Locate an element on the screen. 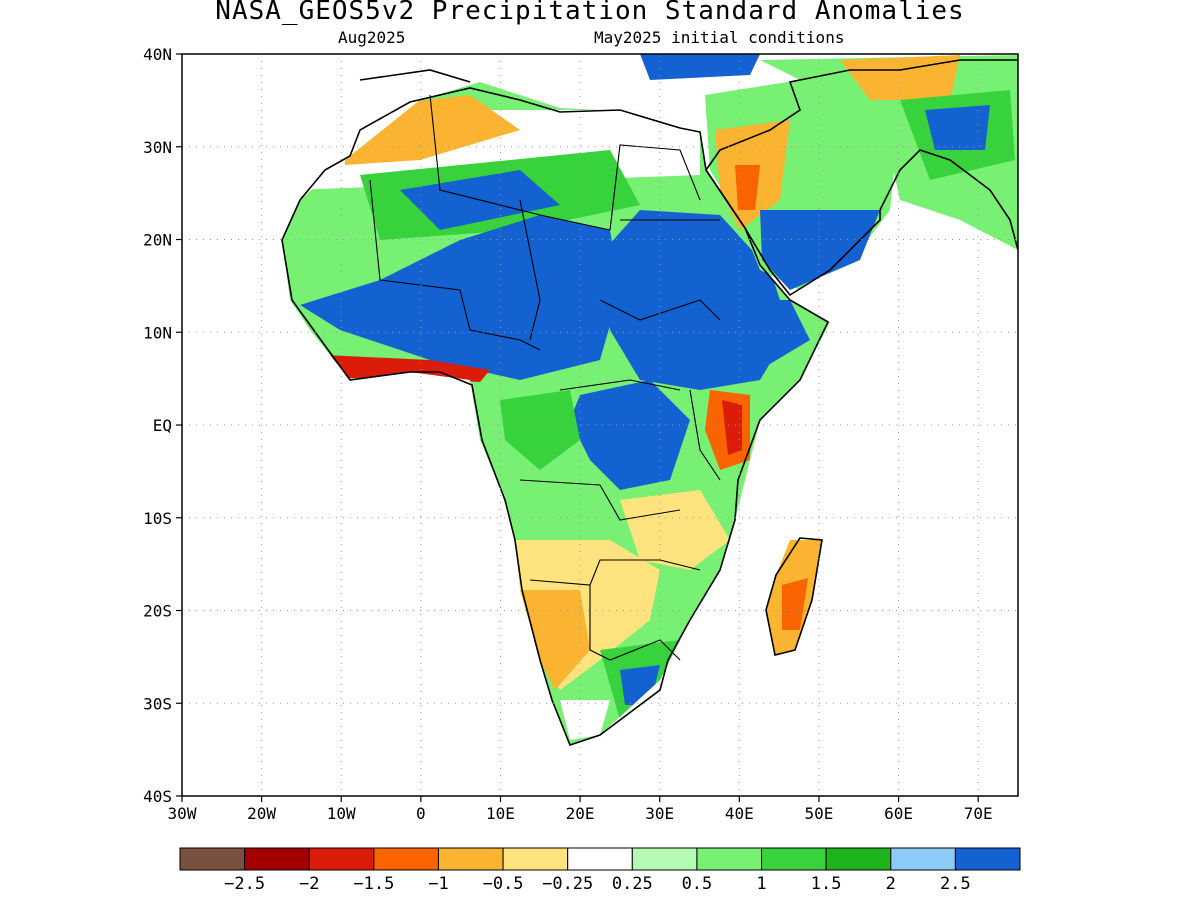 This screenshot has width=1200, height=900. colorbar: −2.5 −2 −1.5 −1 −0.5 −0.25 0.25 0.5 1 1.5 2 2.5 is located at coordinates (600, 870).